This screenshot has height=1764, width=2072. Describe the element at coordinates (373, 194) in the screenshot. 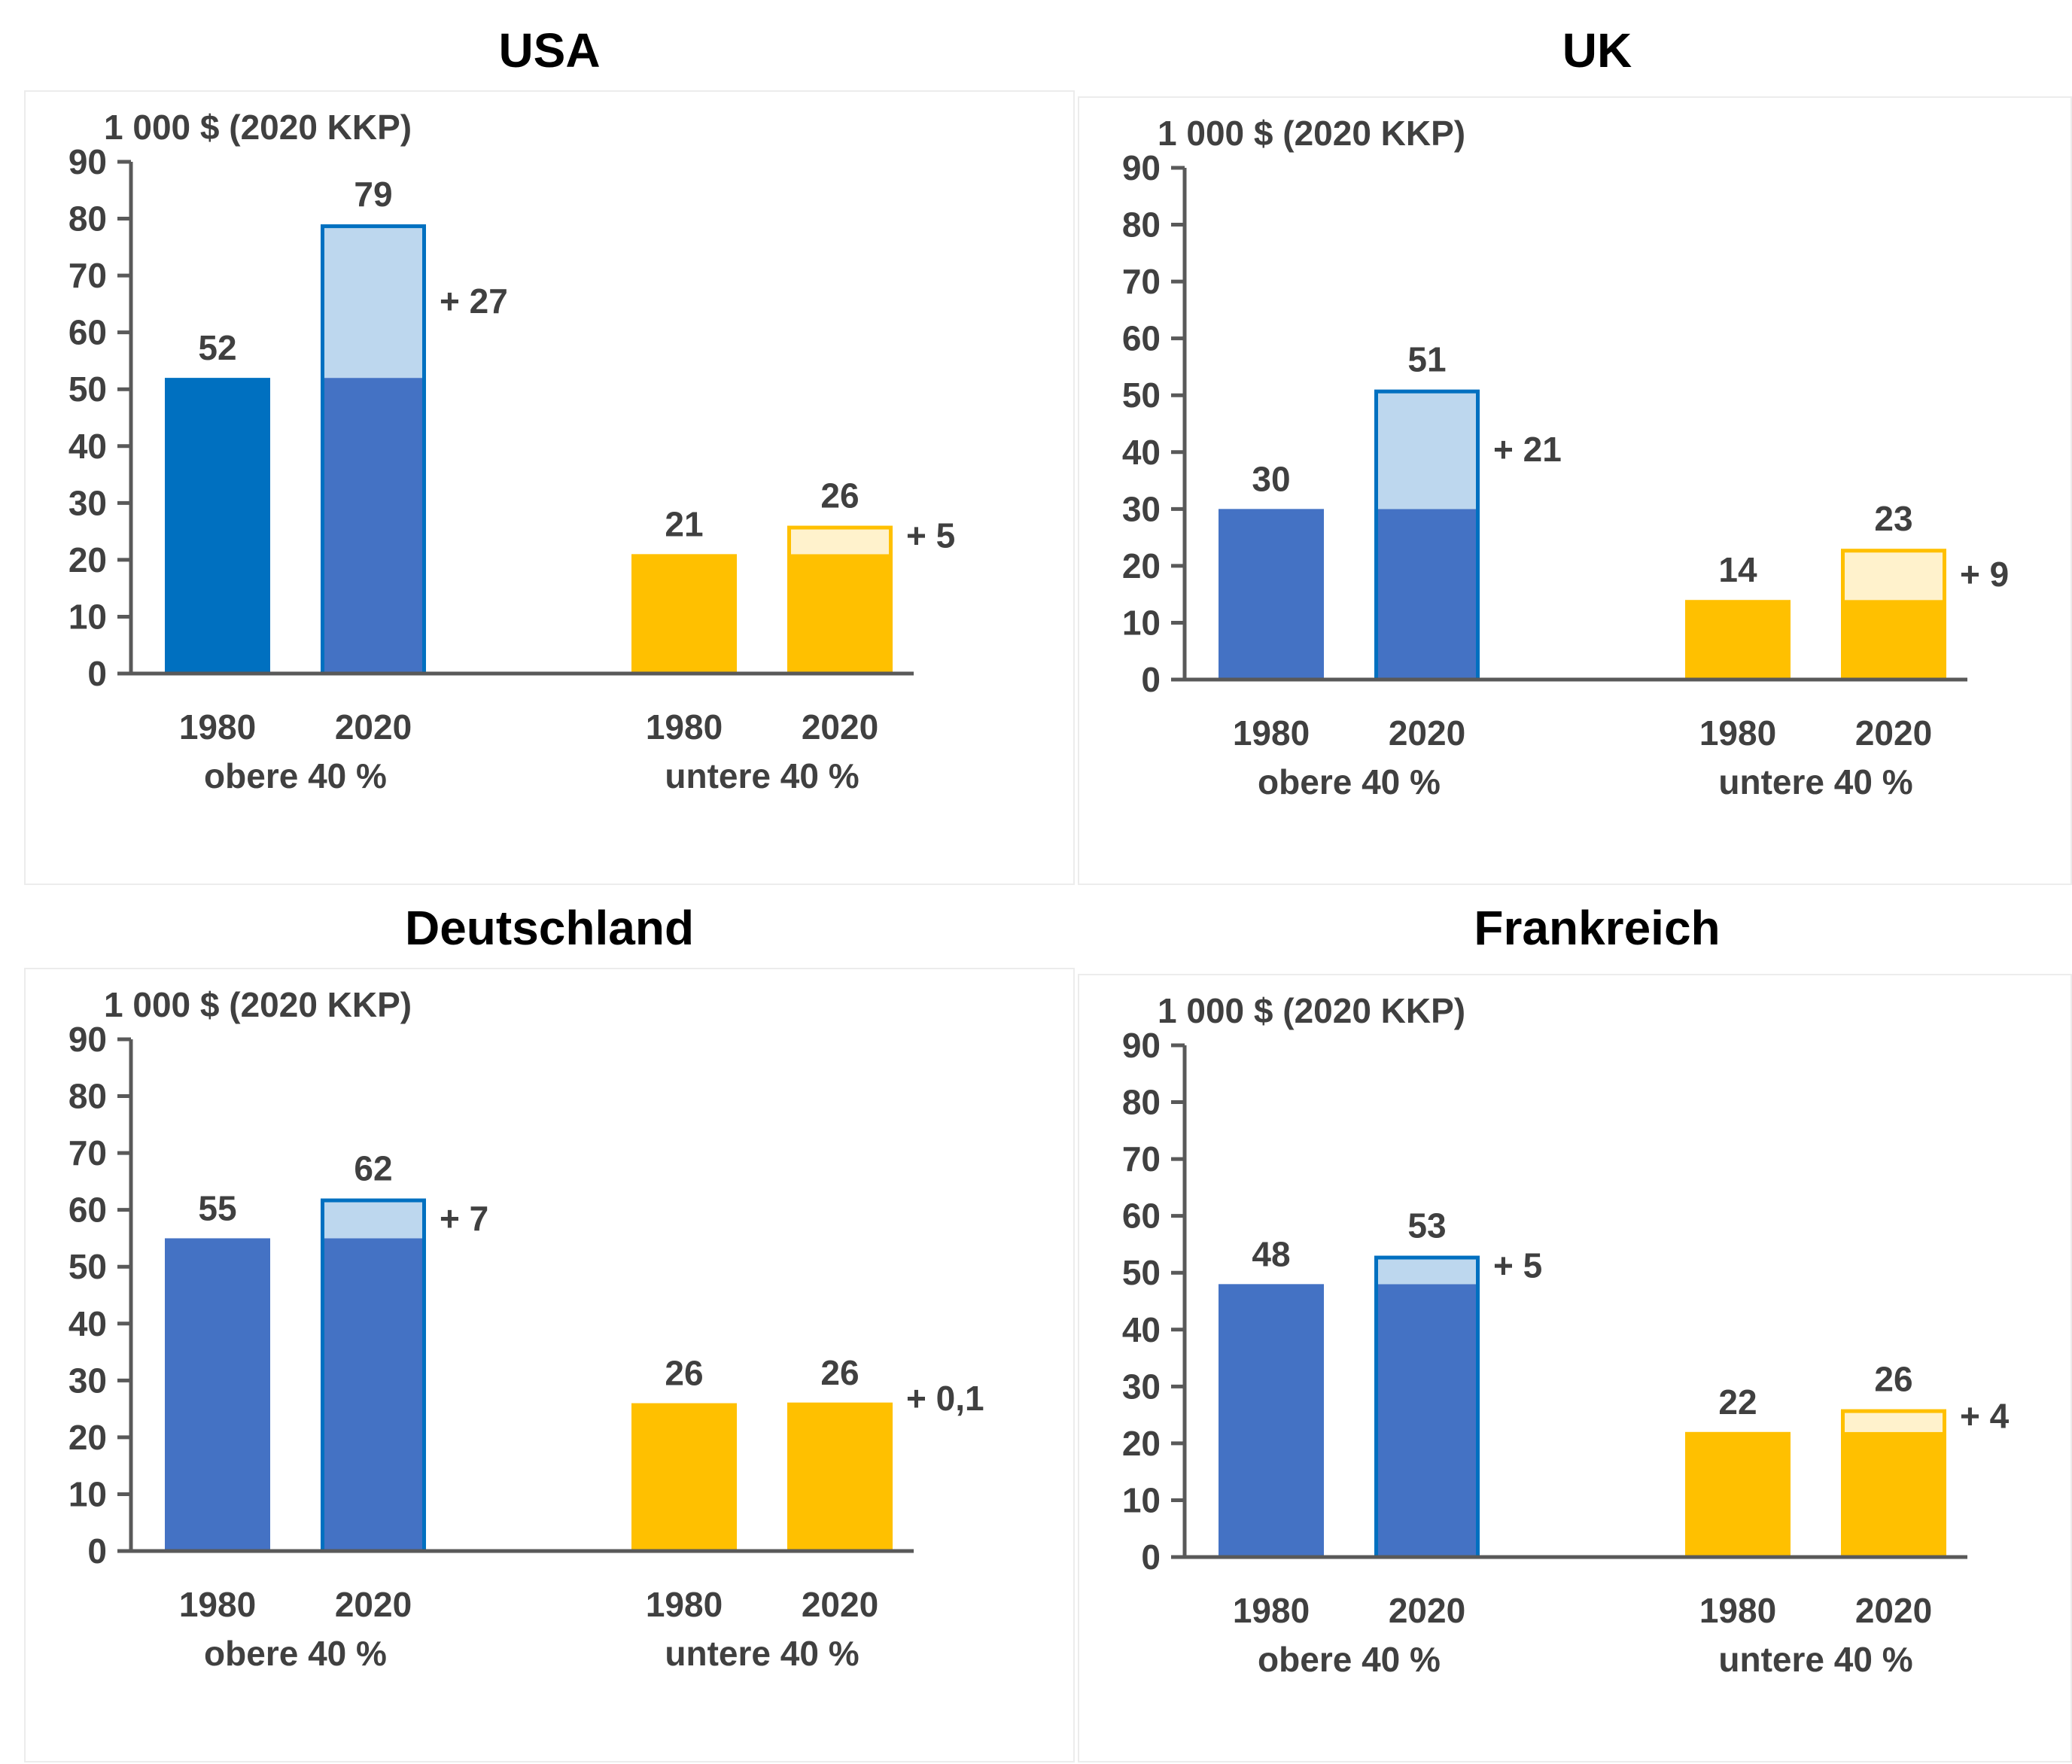

I see `bar-value-label: 79` at that location.